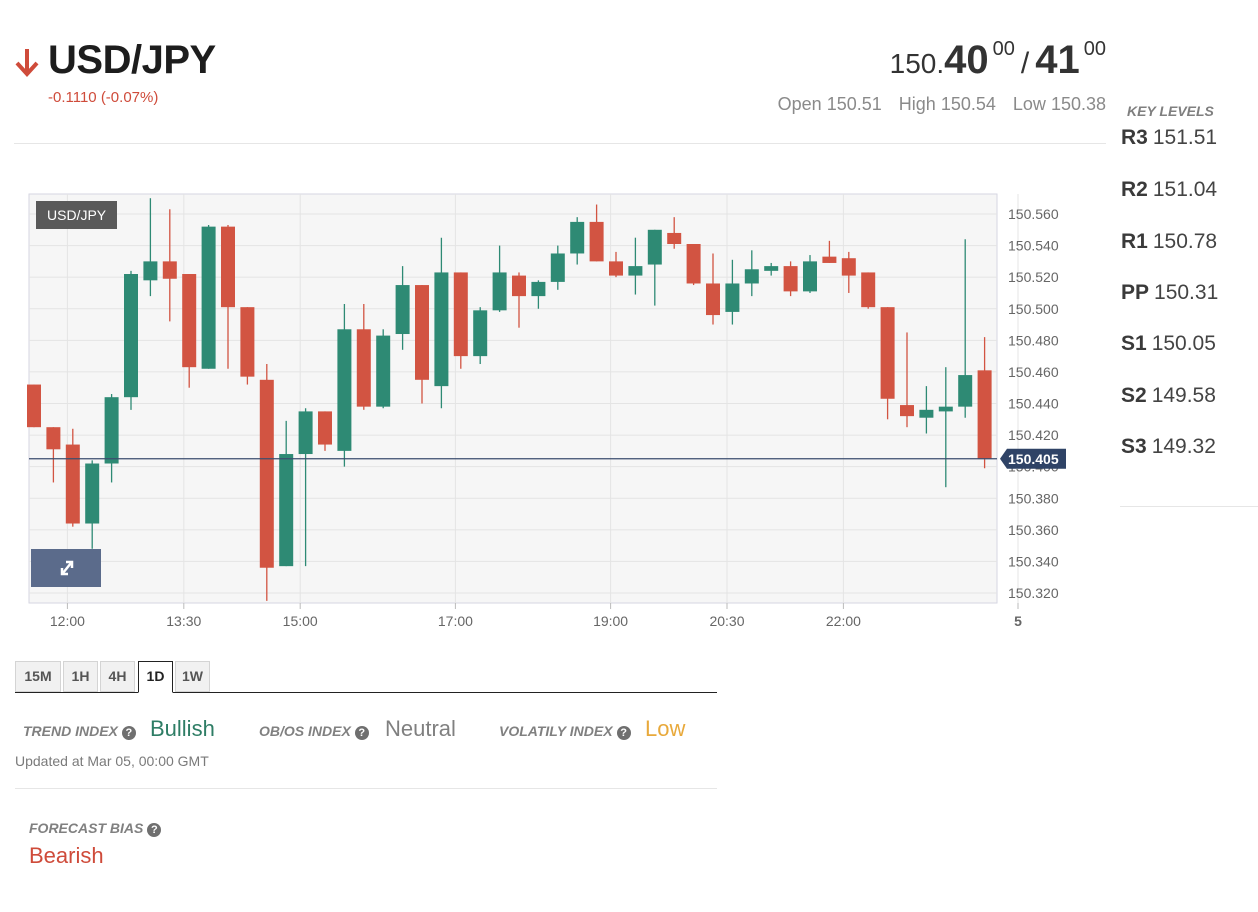 The image size is (1258, 912). What do you see at coordinates (1033, 498) in the screenshot?
I see `y-tick-label: 150.380` at bounding box center [1033, 498].